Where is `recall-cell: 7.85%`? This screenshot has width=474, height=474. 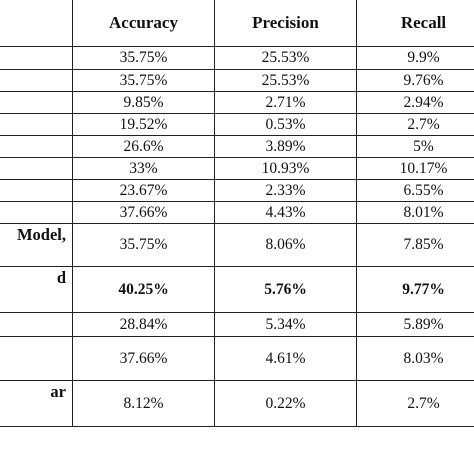
recall-cell: 7.85% is located at coordinates (415, 245).